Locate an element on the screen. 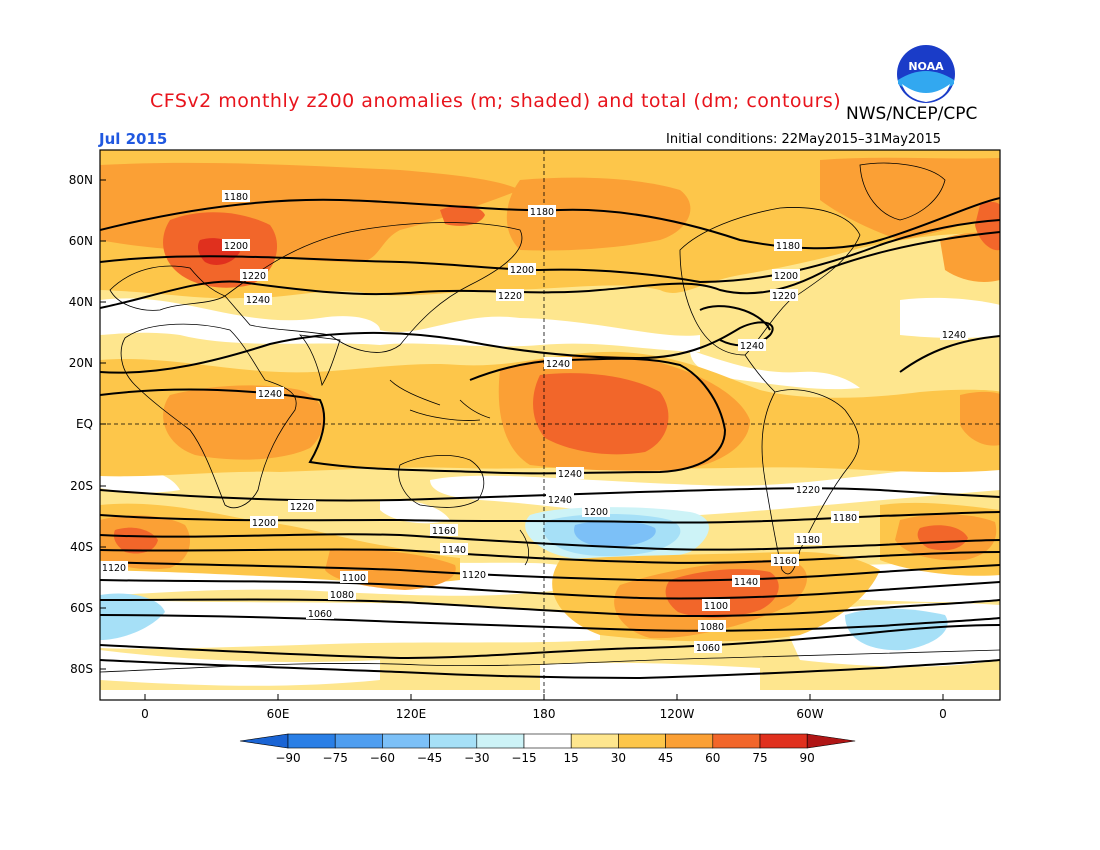  contour-label: 1120 is located at coordinates (474, 574).